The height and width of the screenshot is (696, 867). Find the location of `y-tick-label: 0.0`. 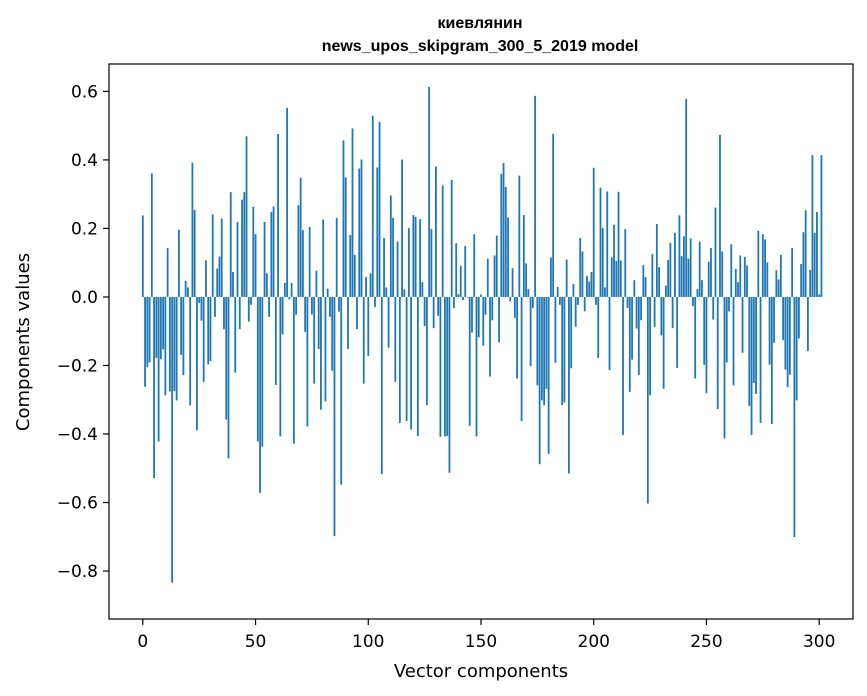

y-tick-label: 0.0 is located at coordinates (84, 298).